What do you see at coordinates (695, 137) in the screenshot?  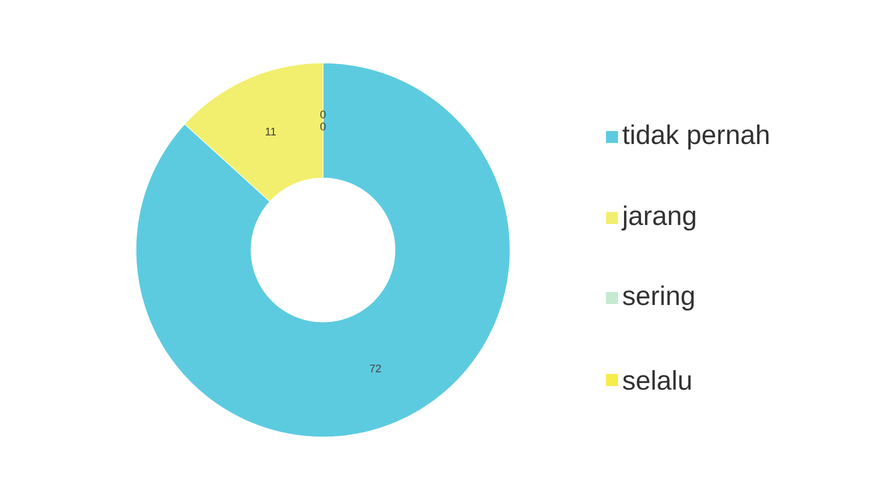 I see `legend-label: tidak pernah` at bounding box center [695, 137].